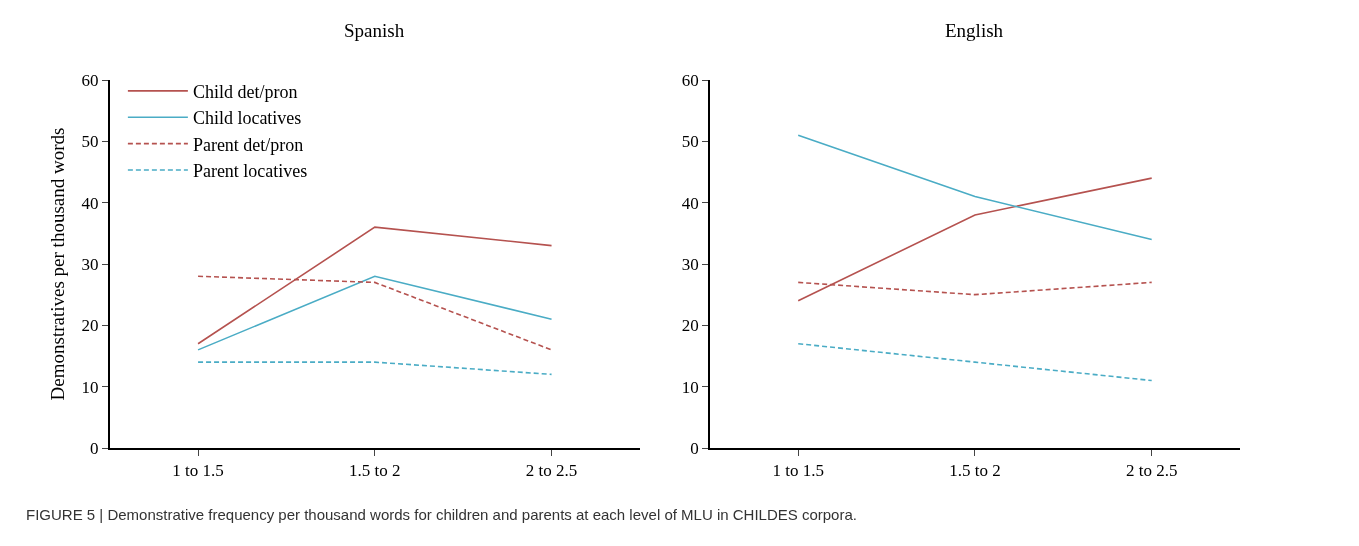  What do you see at coordinates (247, 118) in the screenshot?
I see `legend-label: Child locatives` at bounding box center [247, 118].